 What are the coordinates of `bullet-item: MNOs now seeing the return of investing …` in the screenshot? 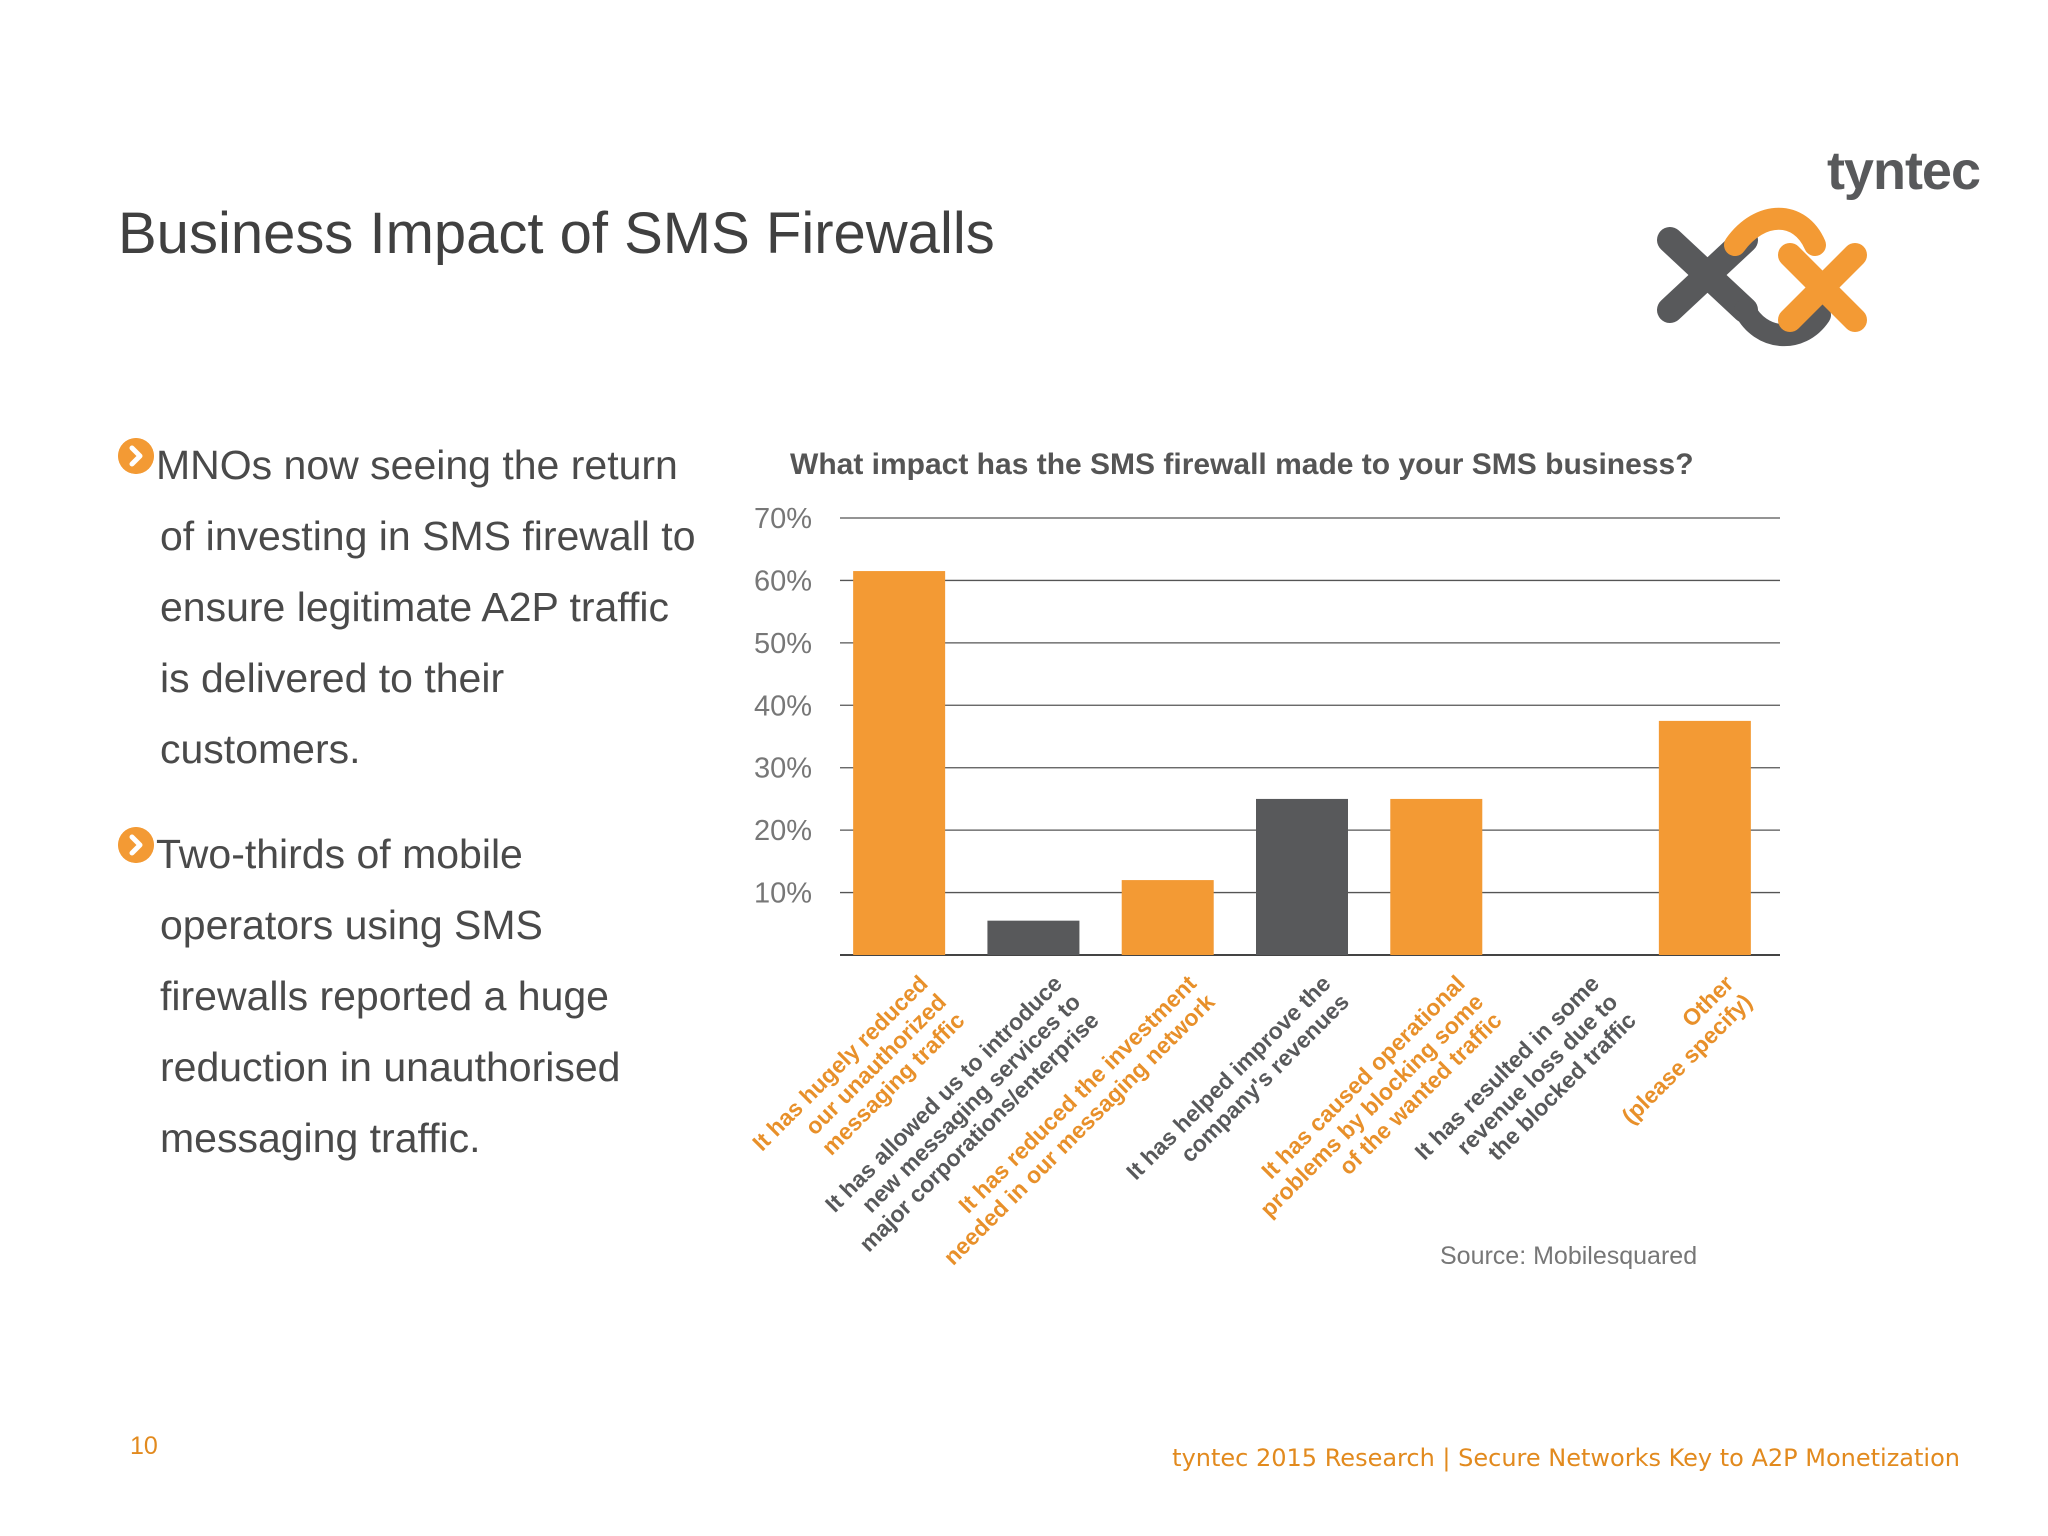 It's located at (408, 607).